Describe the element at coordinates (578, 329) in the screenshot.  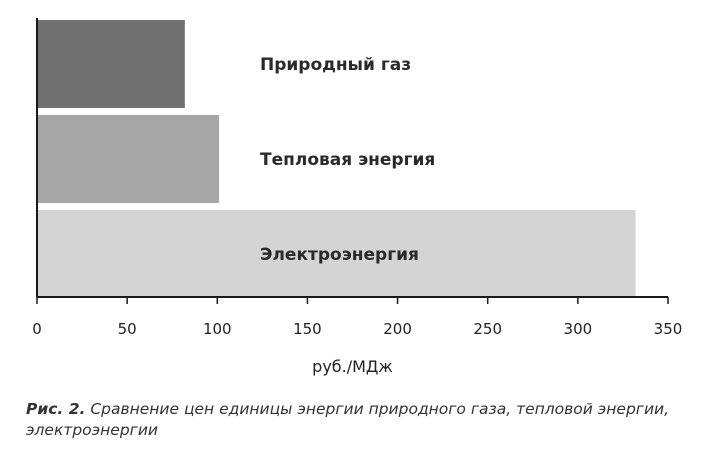
I see `x-tick-label-300: 300` at that location.